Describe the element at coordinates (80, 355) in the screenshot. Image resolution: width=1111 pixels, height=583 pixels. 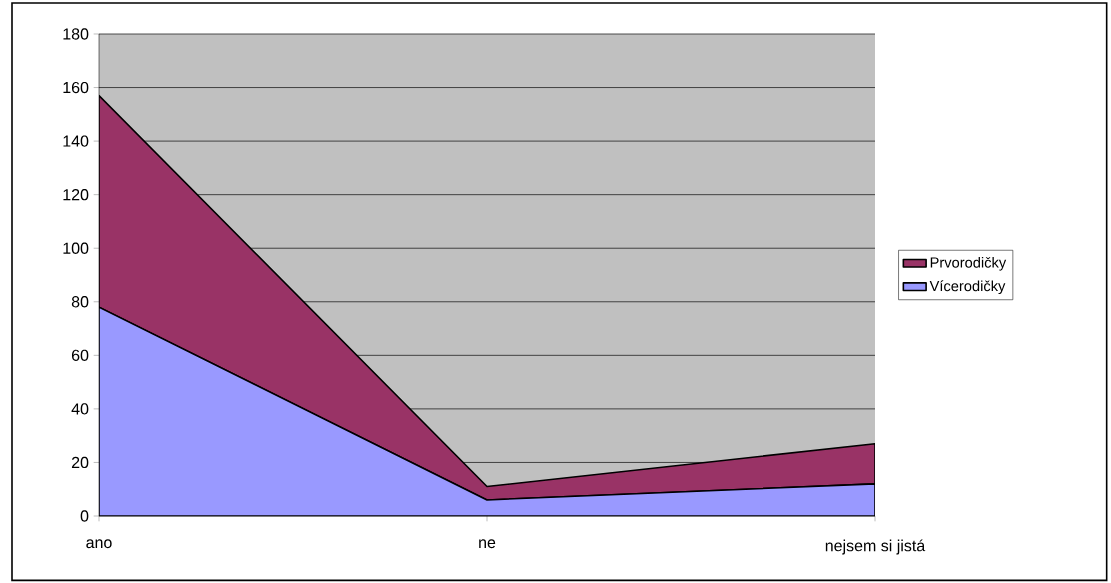
I see `y-tick-label: 60` at that location.